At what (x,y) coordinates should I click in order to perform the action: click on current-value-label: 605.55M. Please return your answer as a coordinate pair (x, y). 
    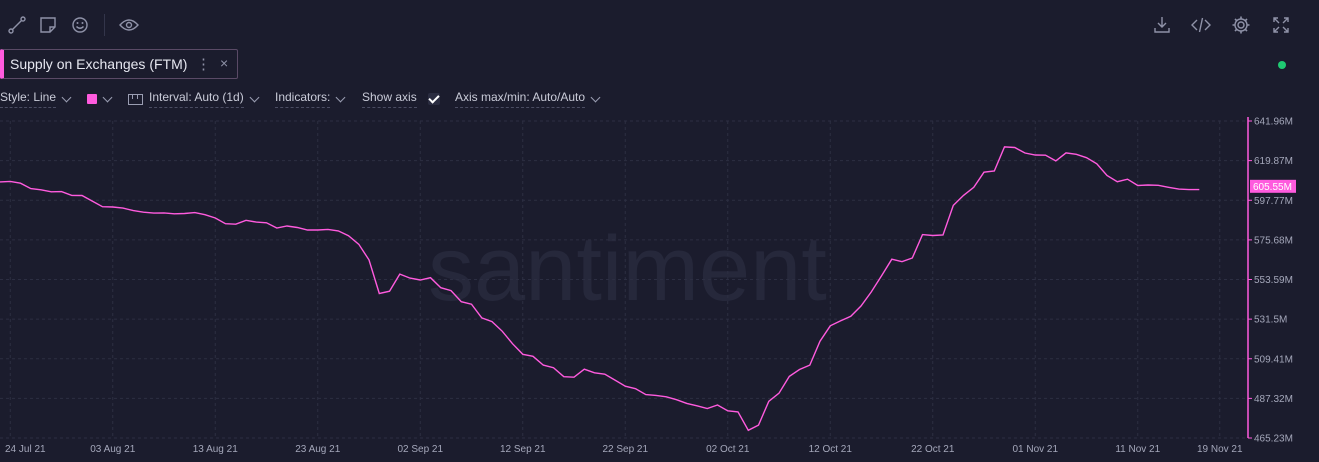
    Looking at the image, I should click on (1272, 187).